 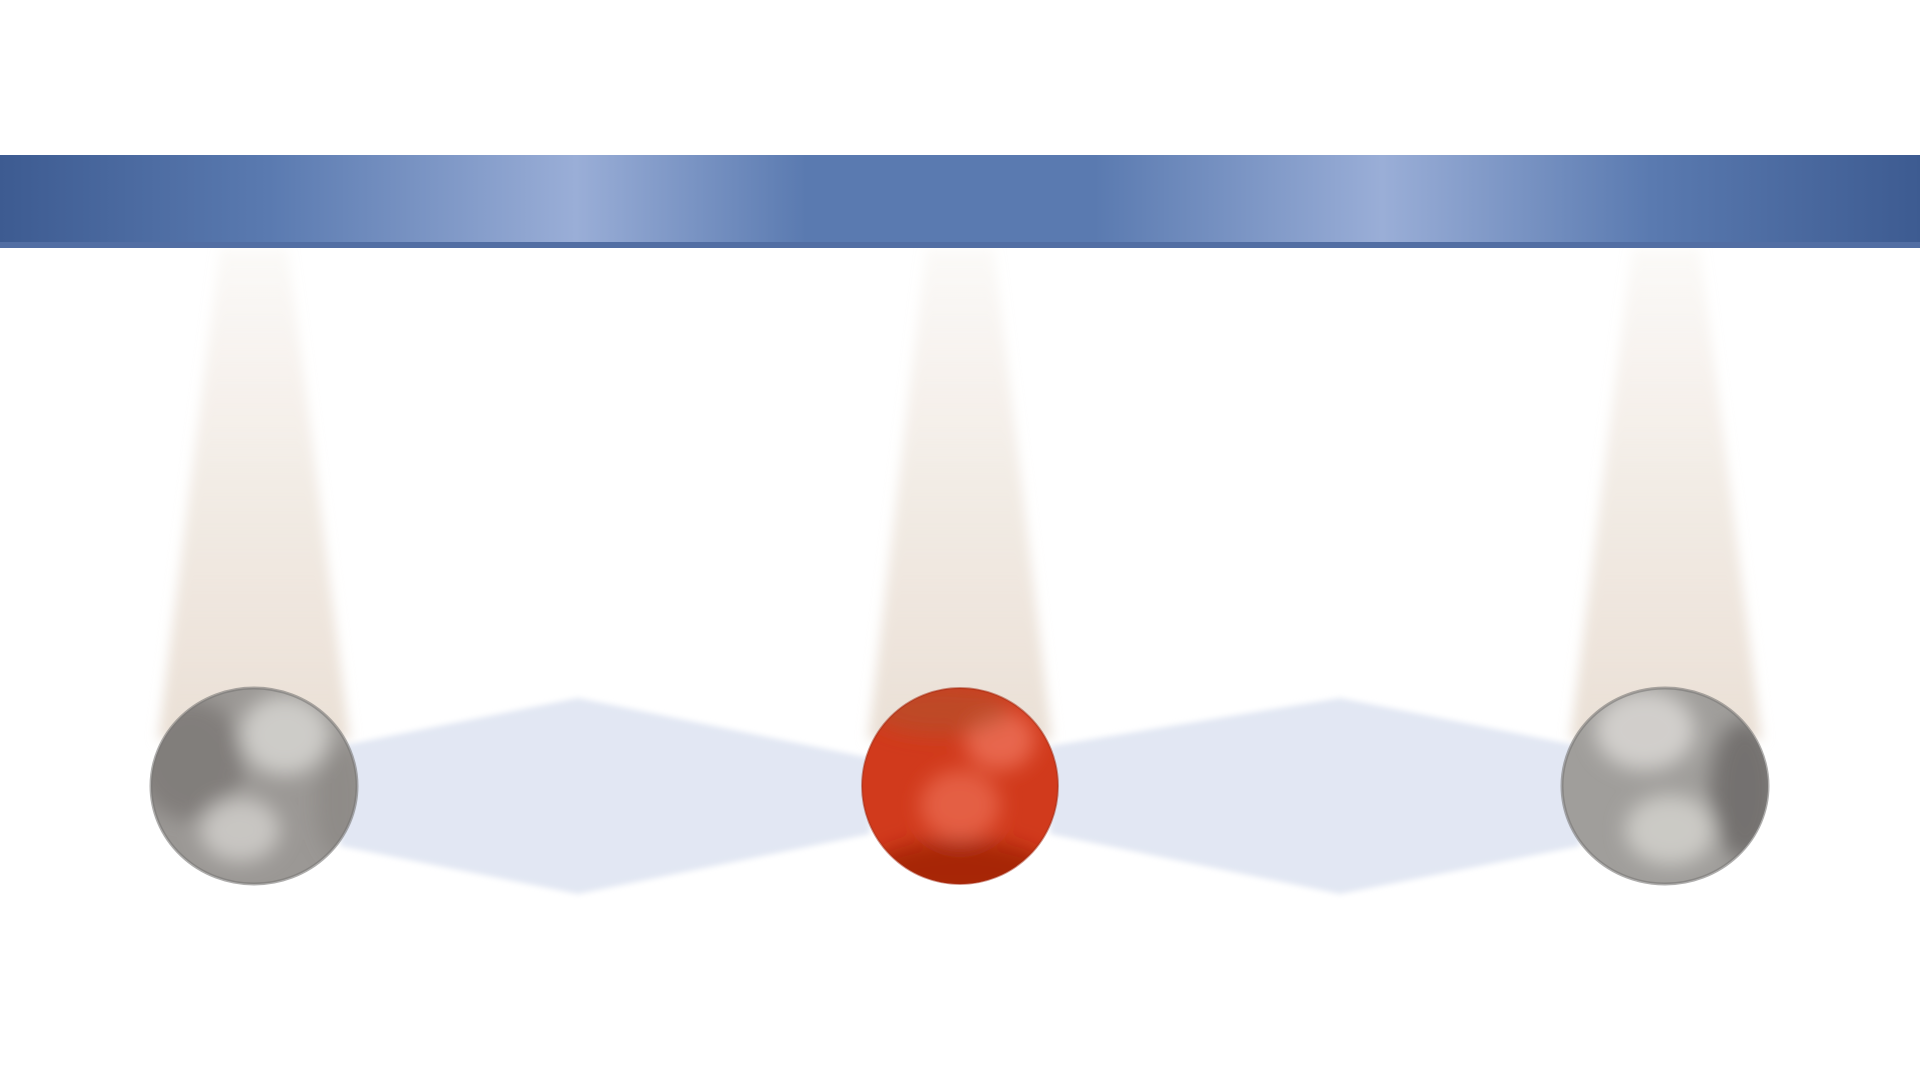 What do you see at coordinates (1665, 786) in the screenshot?
I see `gray-sphere-right` at bounding box center [1665, 786].